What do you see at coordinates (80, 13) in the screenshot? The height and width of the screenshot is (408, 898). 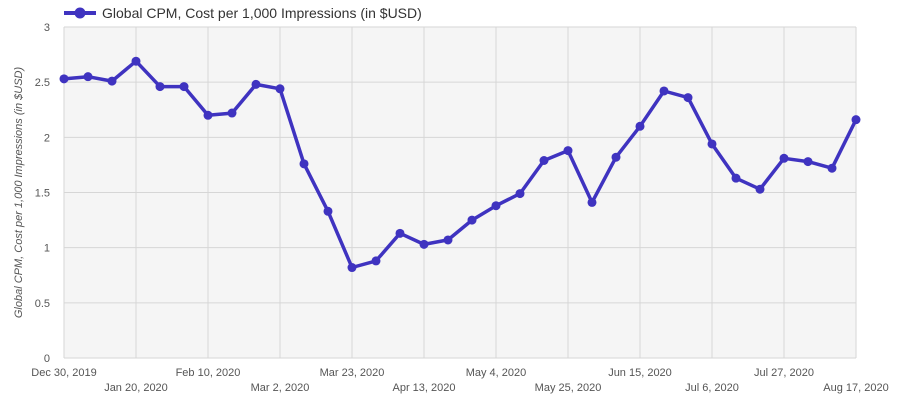 I see `legend-point-marker` at bounding box center [80, 13].